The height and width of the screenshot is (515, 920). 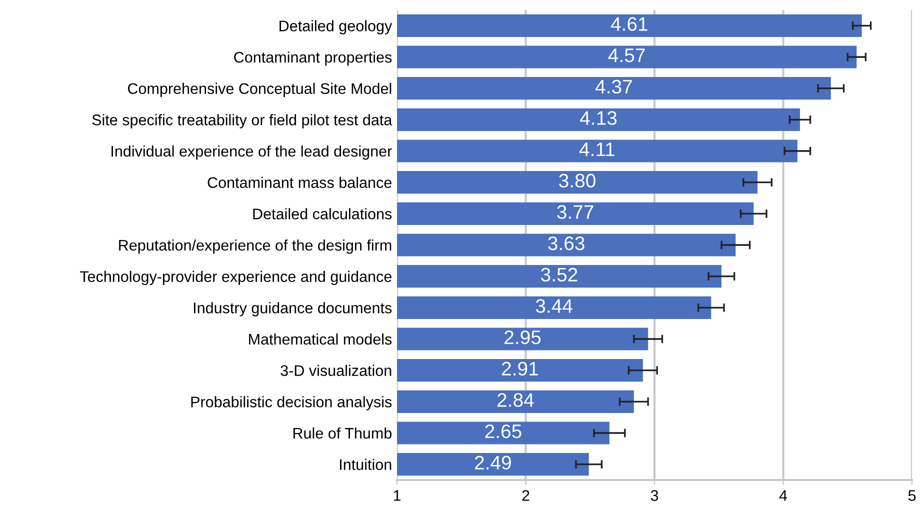 What do you see at coordinates (397, 495) in the screenshot?
I see `x-tick-label: 1` at bounding box center [397, 495].